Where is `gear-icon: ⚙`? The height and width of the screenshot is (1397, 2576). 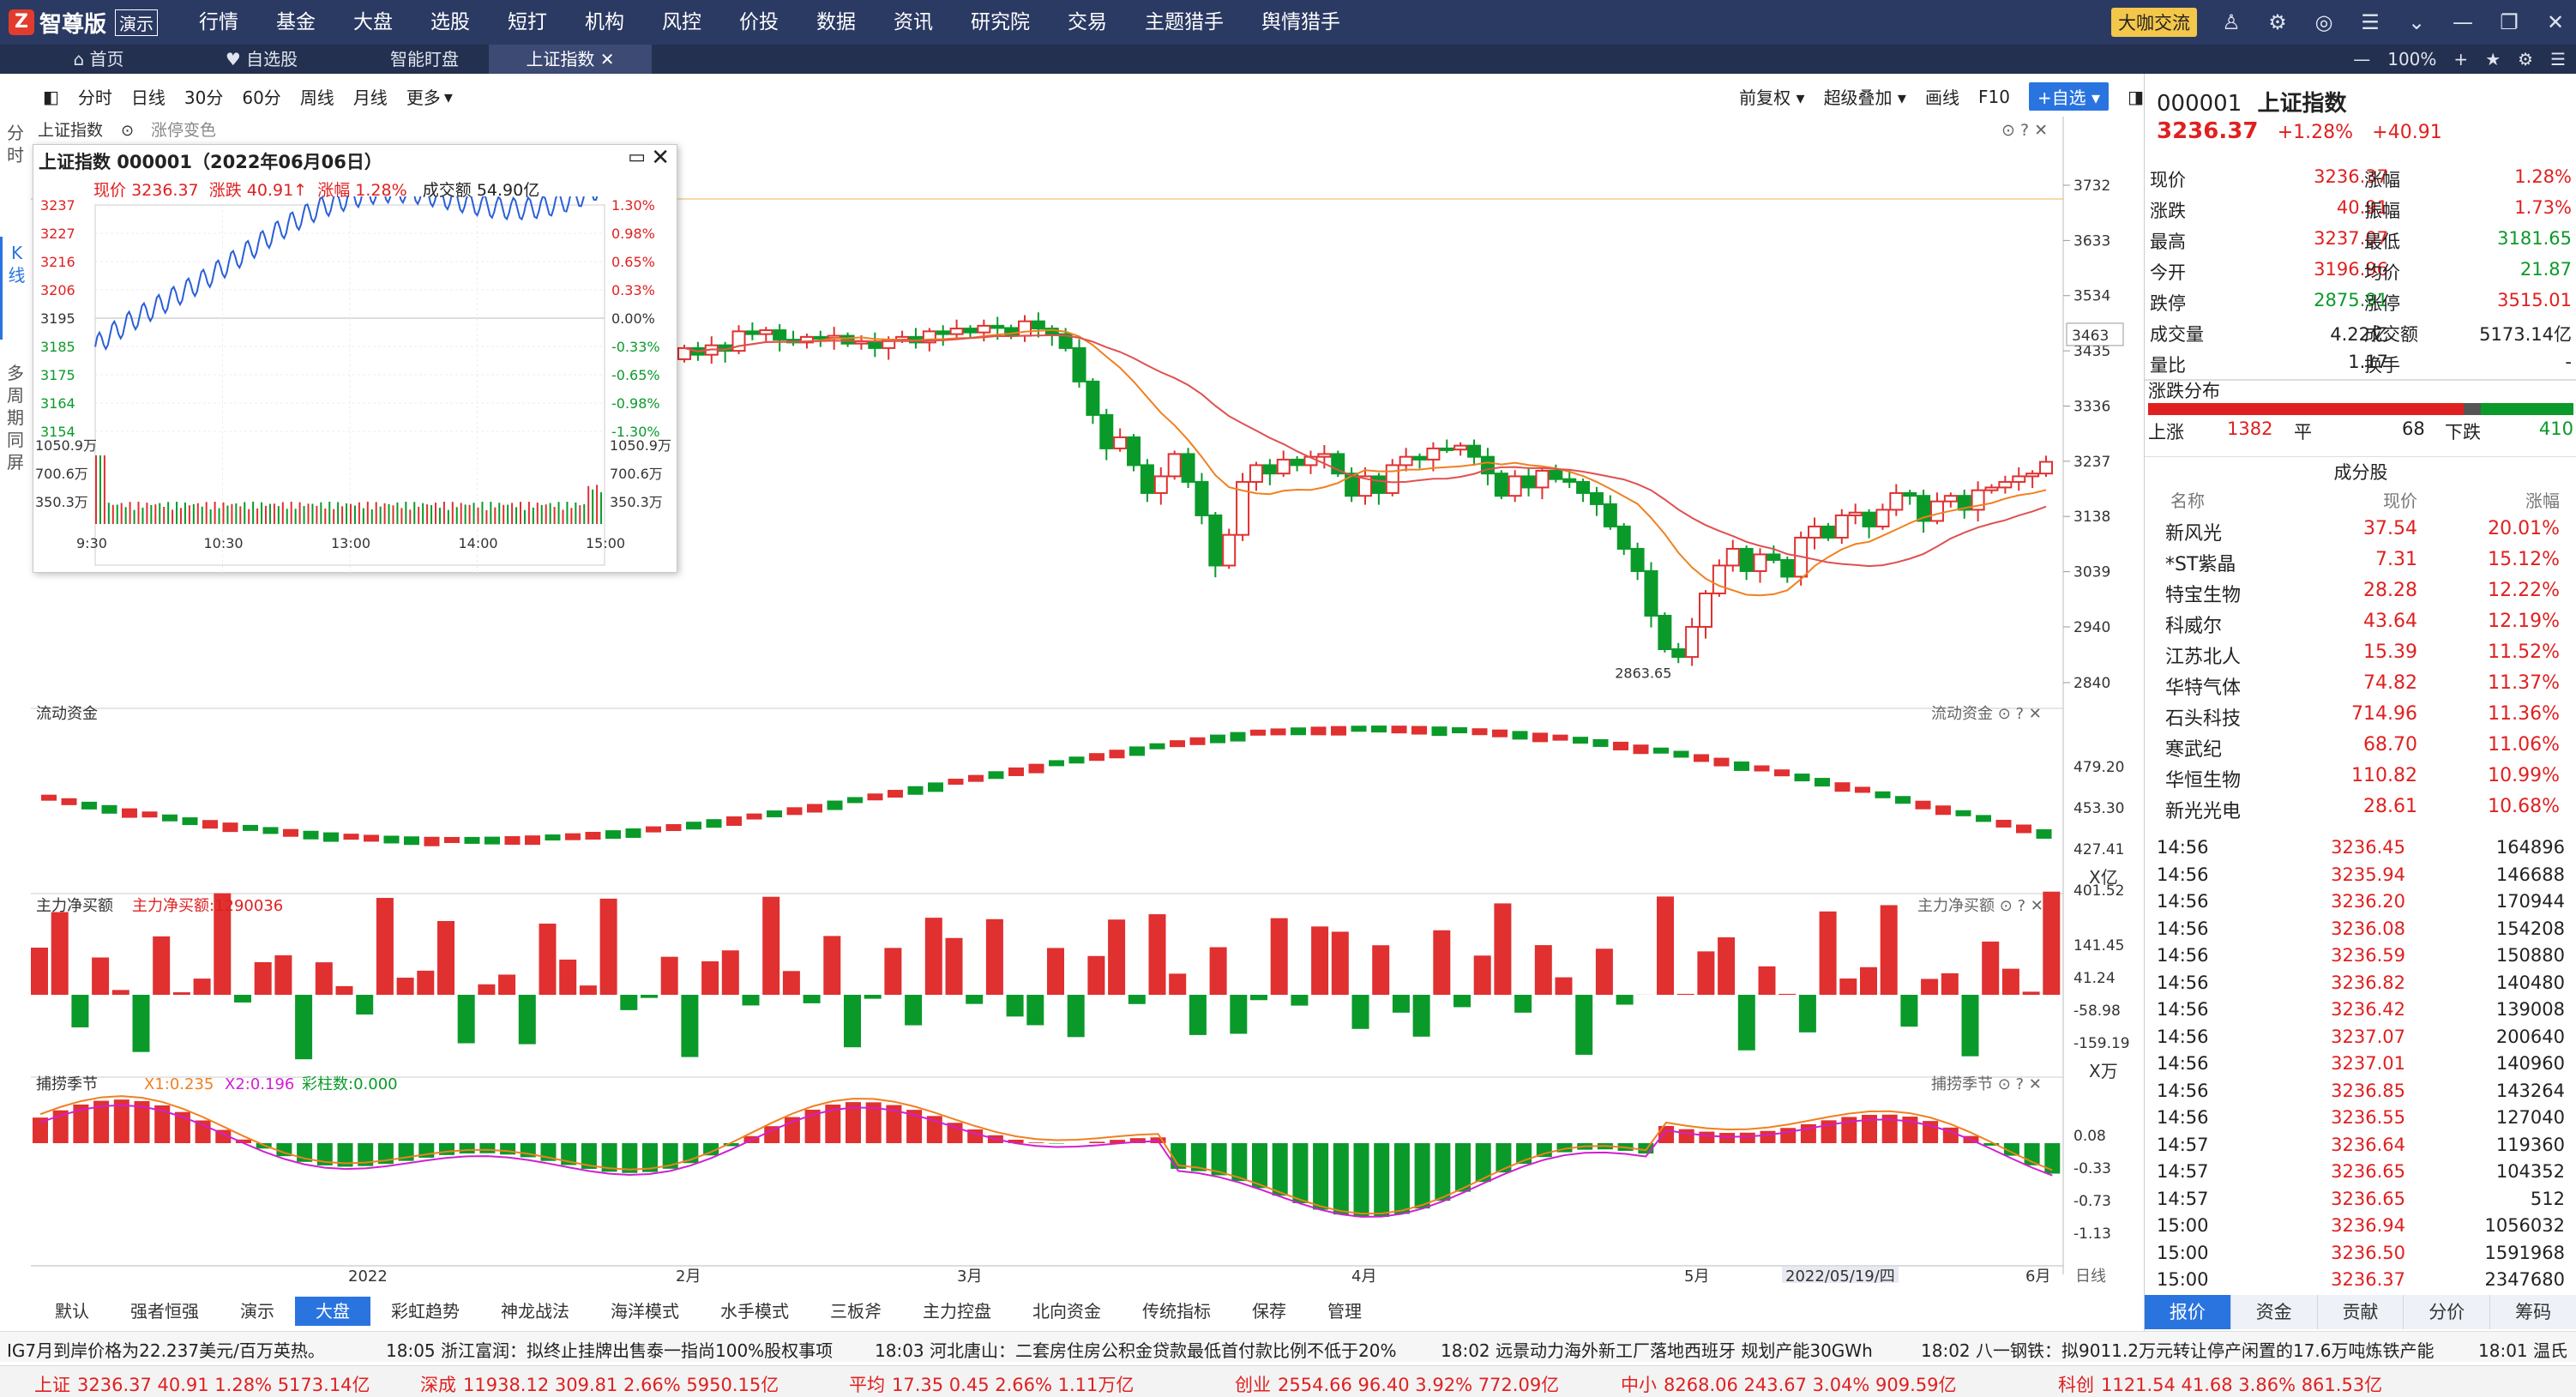
gear-icon: ⚙ is located at coordinates (2526, 59).